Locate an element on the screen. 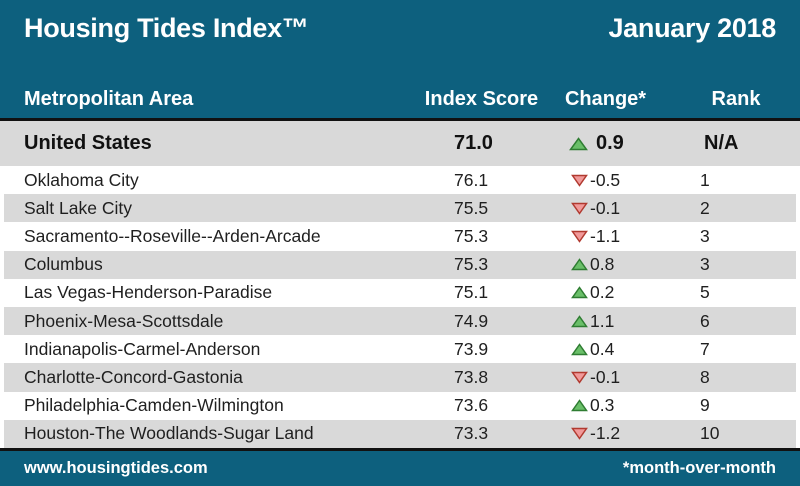 The width and height of the screenshot is (800, 486). rank-cell: 2 is located at coordinates (705, 207).